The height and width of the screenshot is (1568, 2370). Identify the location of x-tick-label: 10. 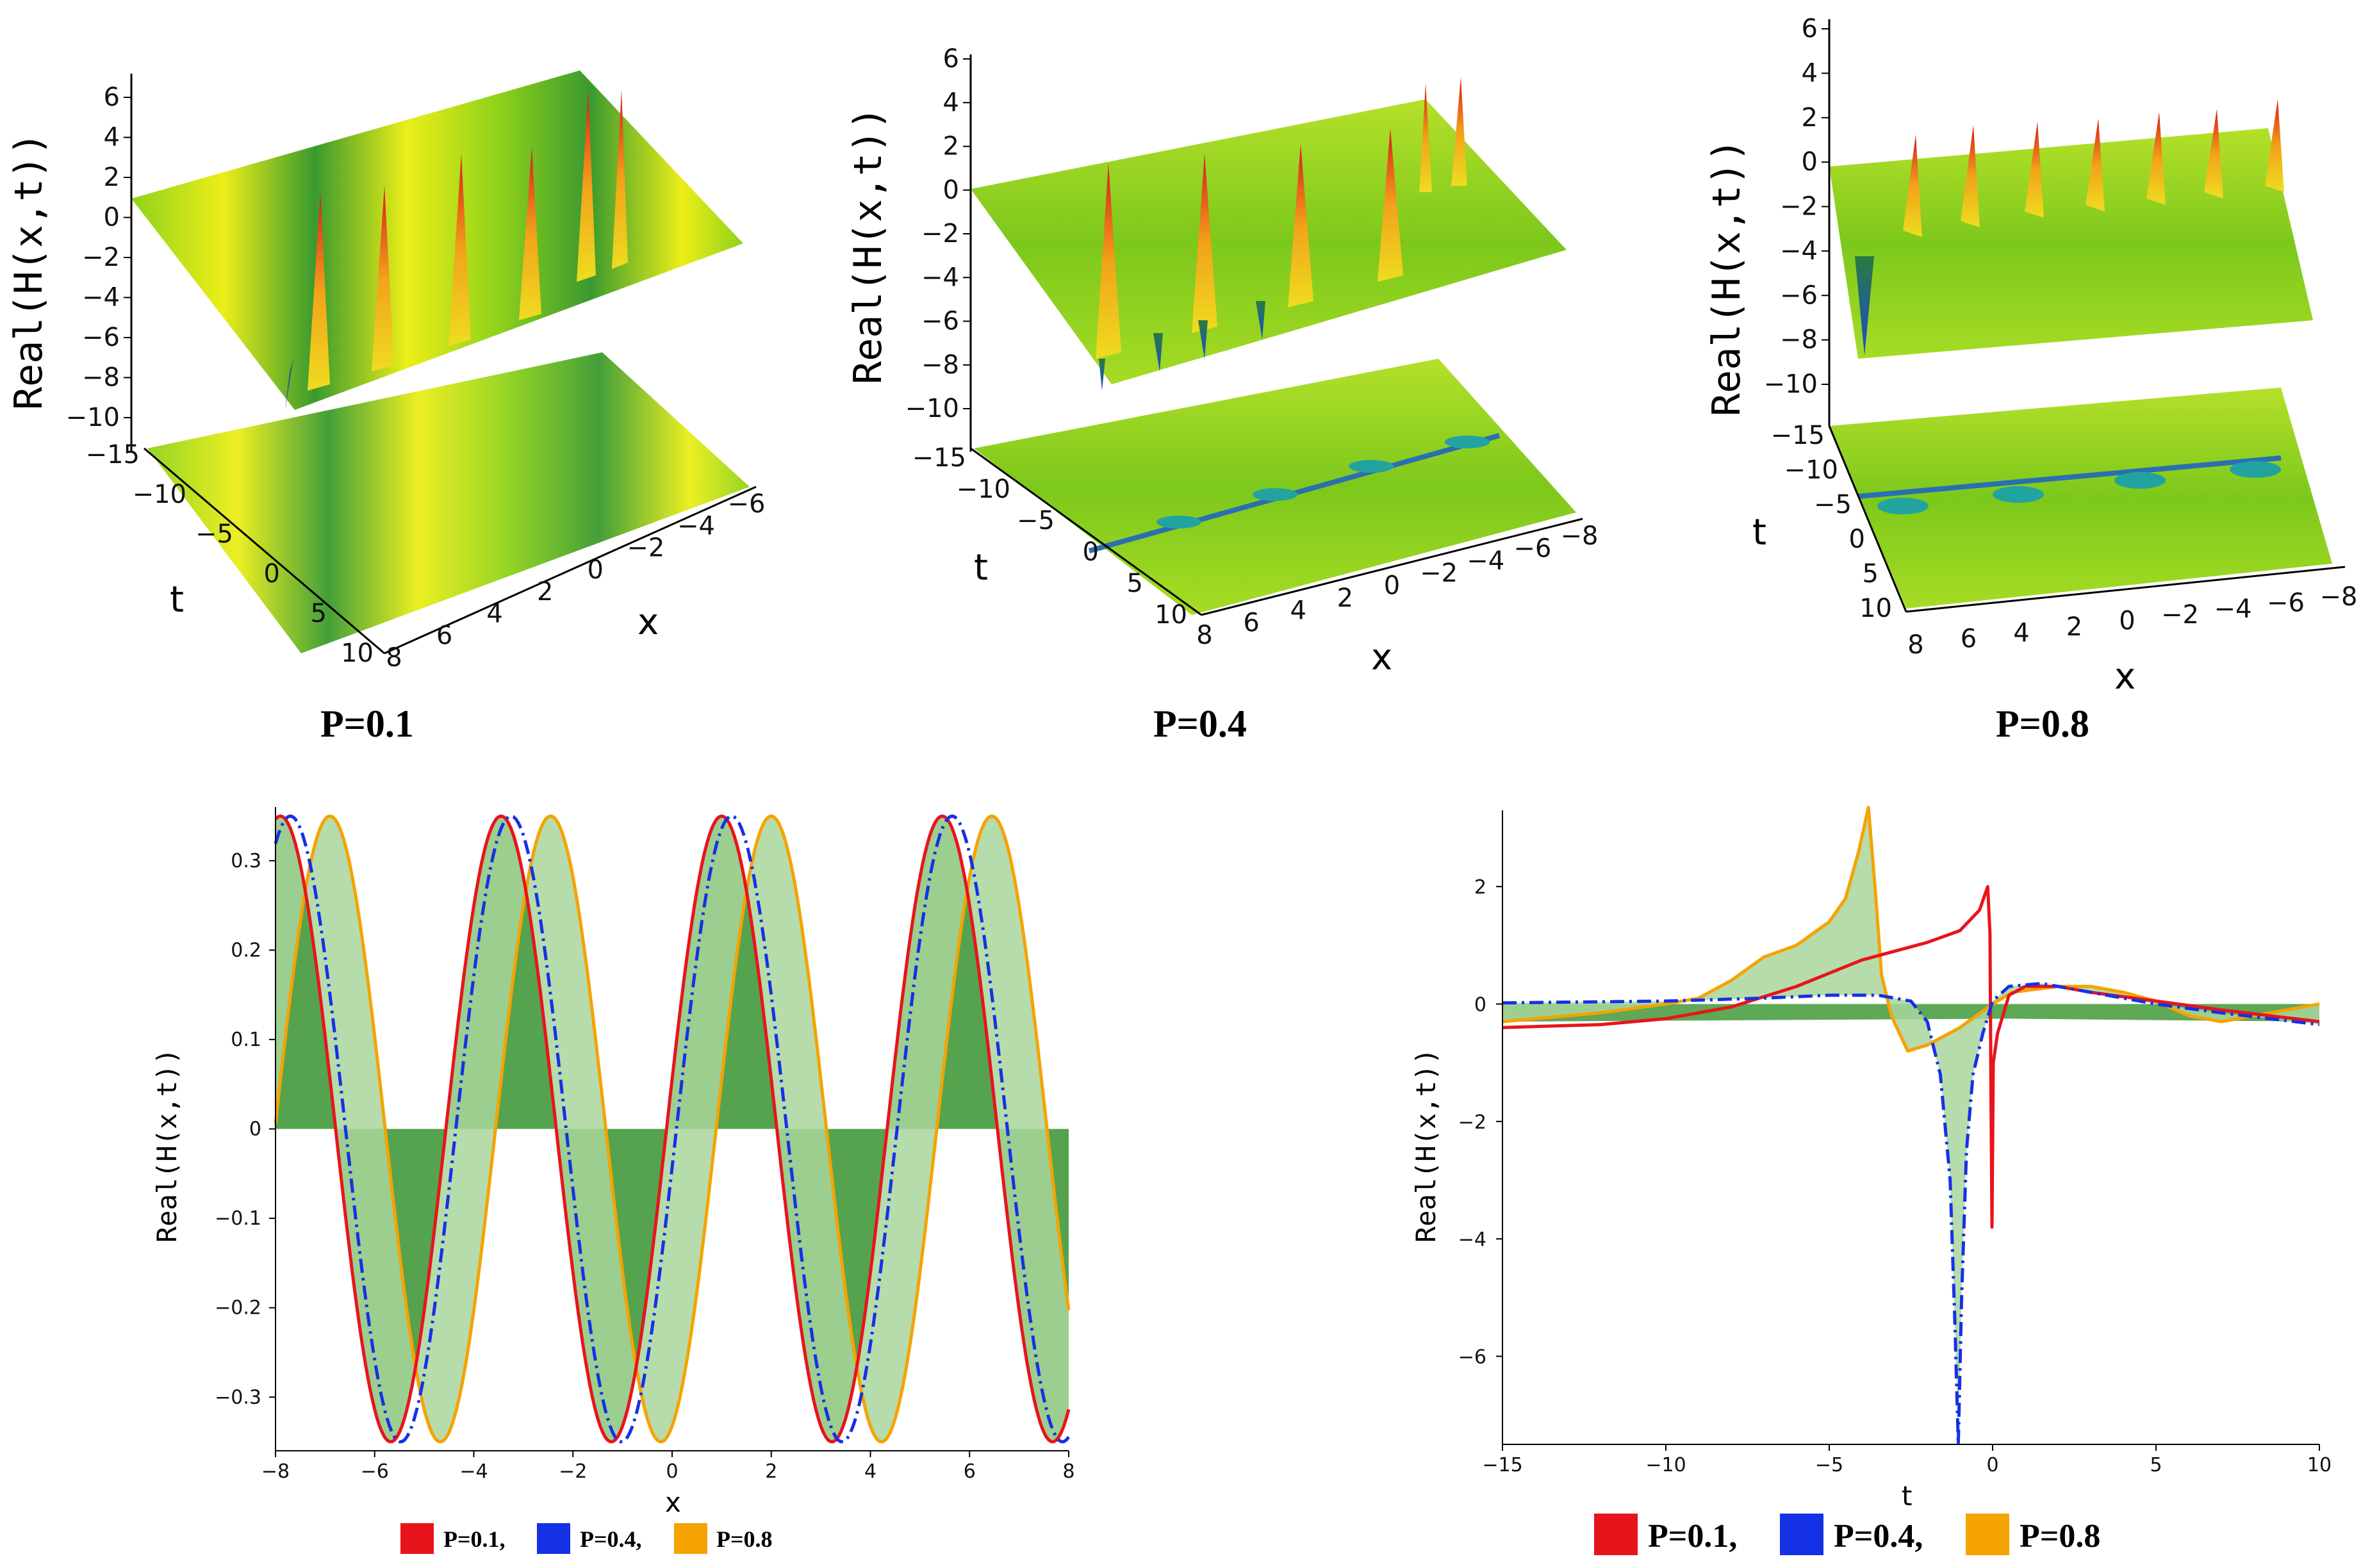
(2319, 1465).